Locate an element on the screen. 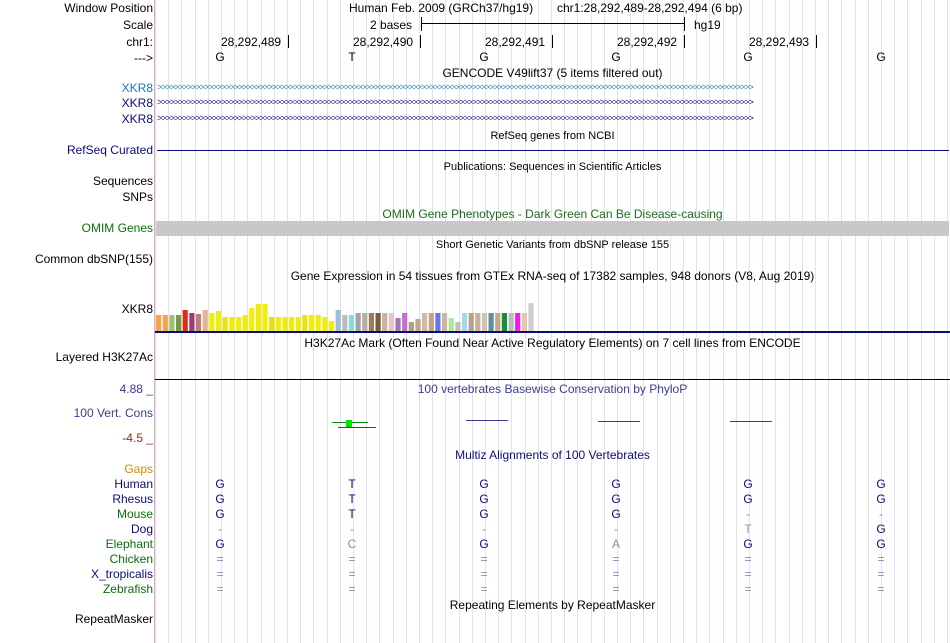  gaps-label: Gaps is located at coordinates (138, 469).